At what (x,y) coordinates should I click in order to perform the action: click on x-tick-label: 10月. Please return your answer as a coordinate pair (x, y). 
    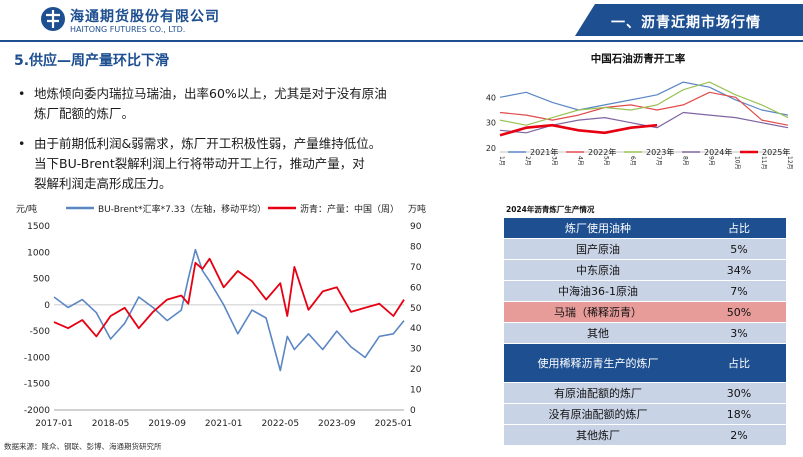
    Looking at the image, I should click on (737, 163).